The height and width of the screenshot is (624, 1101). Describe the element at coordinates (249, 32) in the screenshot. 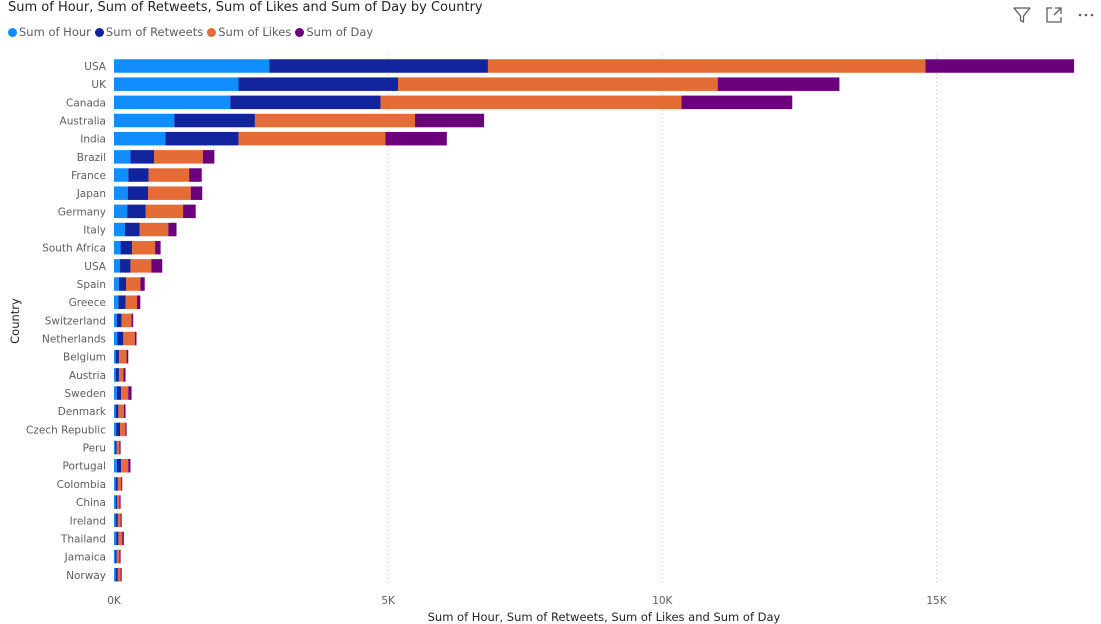

I see `legend-item-likes: Sum of Likes` at that location.